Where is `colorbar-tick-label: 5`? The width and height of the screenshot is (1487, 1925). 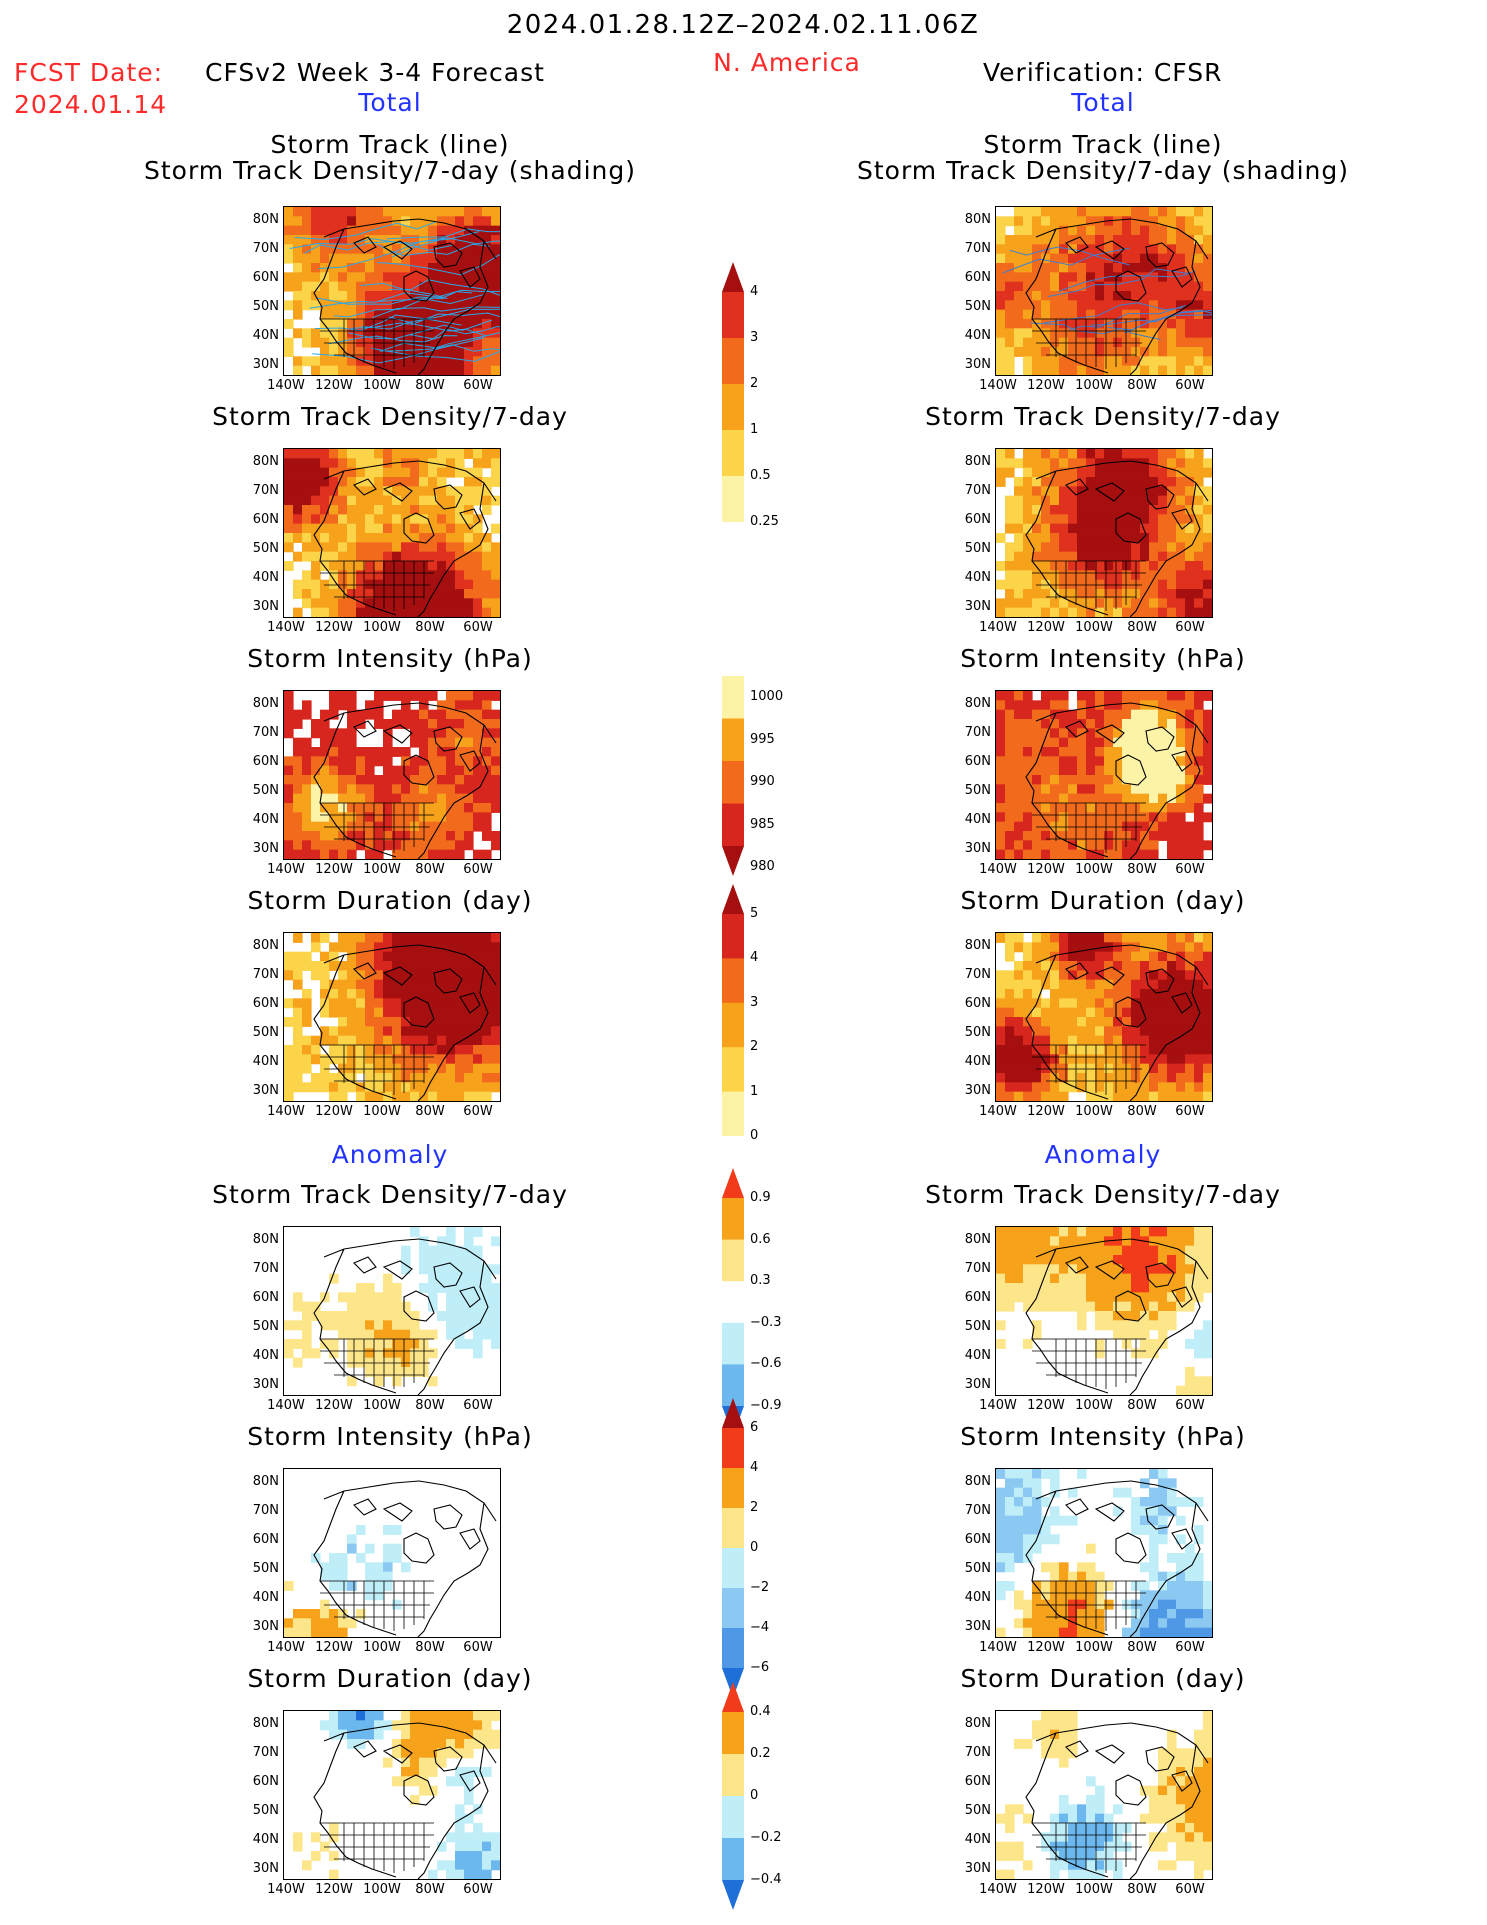 colorbar-tick-label: 5 is located at coordinates (754, 913).